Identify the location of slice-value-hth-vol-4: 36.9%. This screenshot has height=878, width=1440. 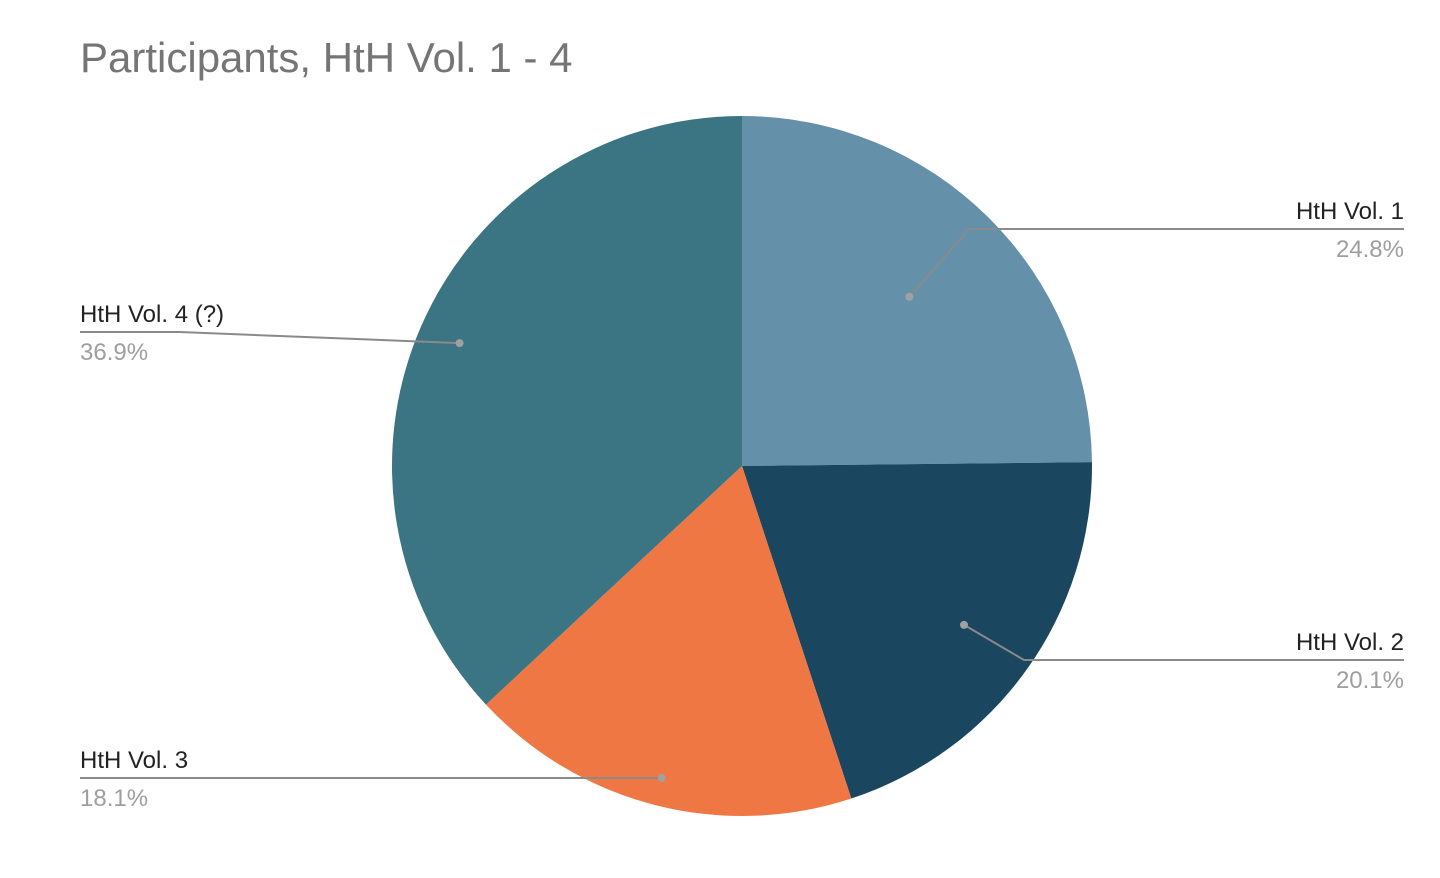
(114, 352).